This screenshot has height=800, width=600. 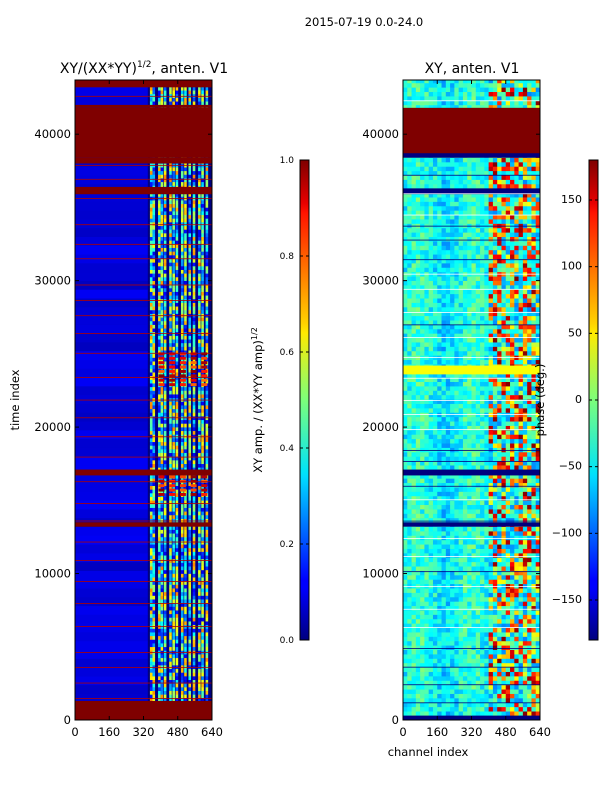 What do you see at coordinates (143, 710) in the screenshot?
I see `heatmap-band` at bounding box center [143, 710].